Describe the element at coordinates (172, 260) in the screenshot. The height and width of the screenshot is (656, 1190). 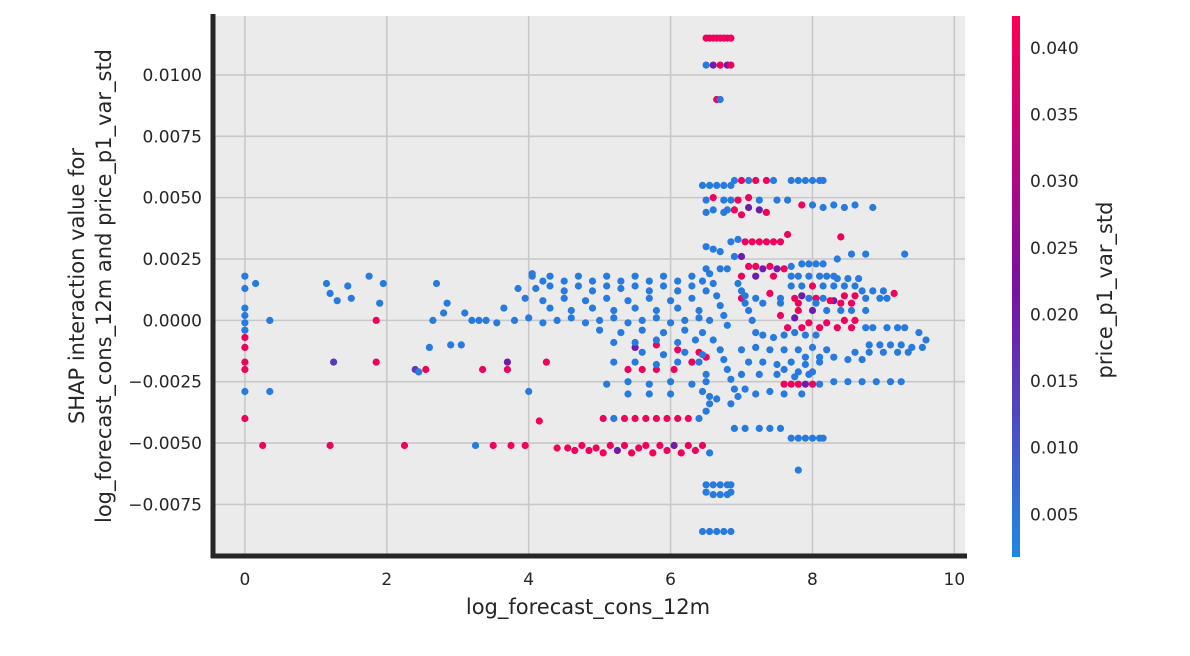
I see `y-tick-label: 0.0025` at that location.